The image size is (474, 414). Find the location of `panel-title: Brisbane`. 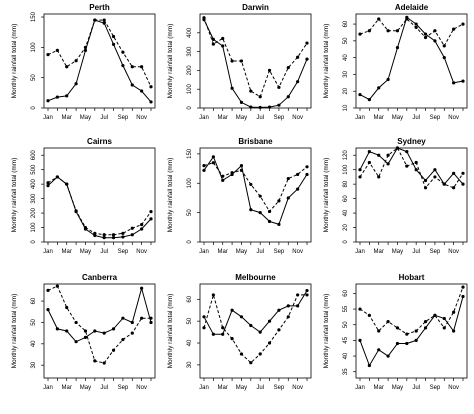

panel-title: Brisbane is located at coordinates (255, 141).